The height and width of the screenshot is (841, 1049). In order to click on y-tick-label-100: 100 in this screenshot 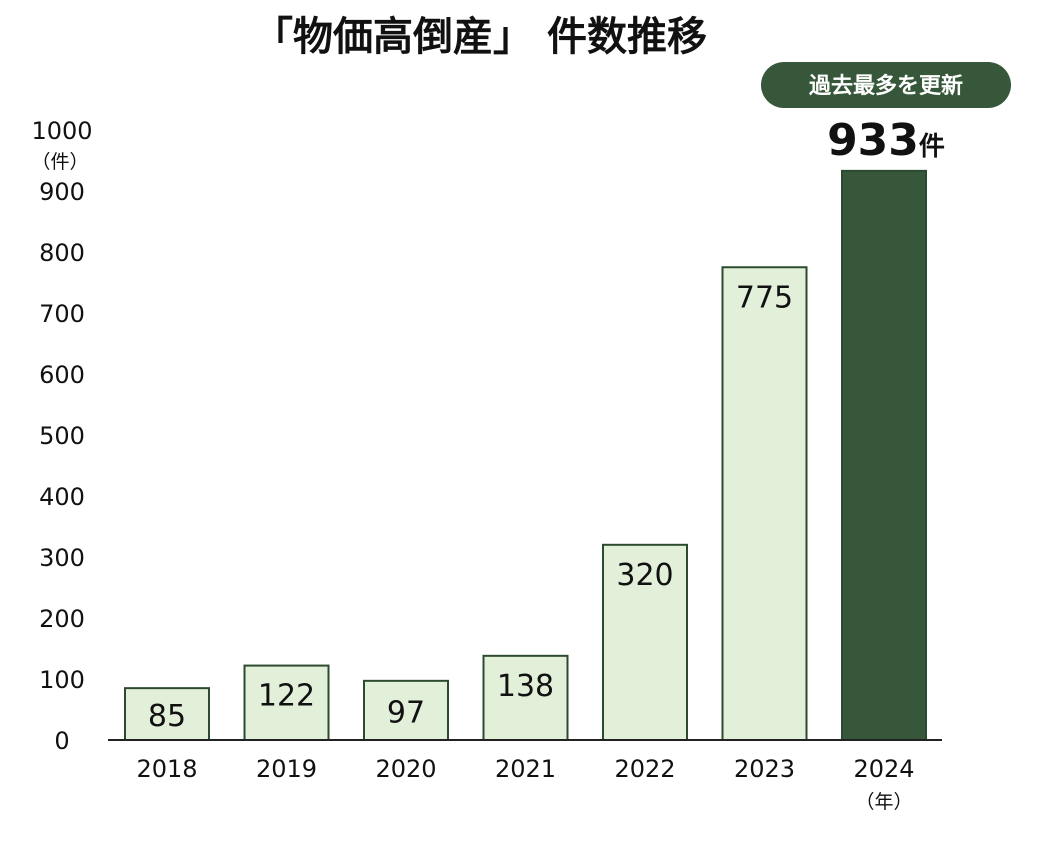, I will do `click(62, 680)`.